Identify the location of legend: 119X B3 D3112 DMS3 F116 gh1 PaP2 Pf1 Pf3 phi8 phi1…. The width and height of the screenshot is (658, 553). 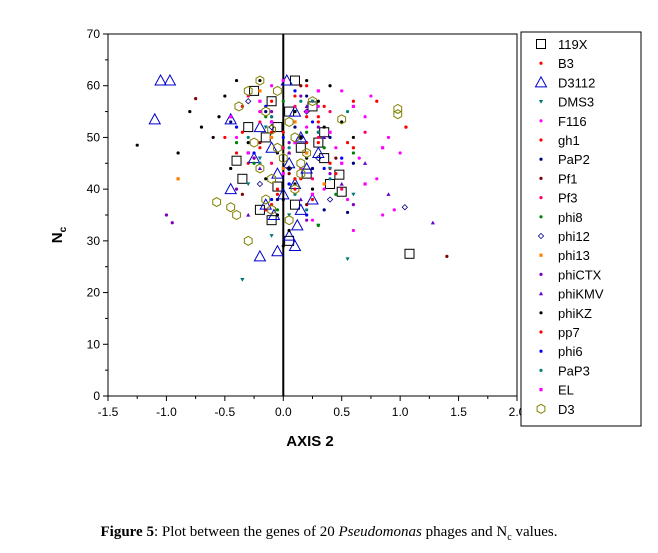
(581, 229).